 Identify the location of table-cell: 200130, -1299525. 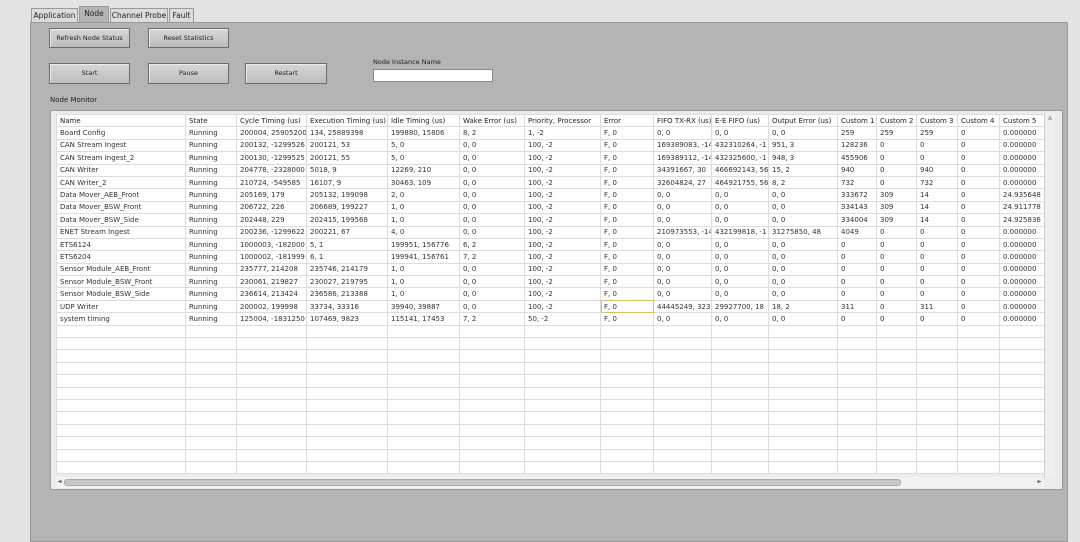
(271, 158).